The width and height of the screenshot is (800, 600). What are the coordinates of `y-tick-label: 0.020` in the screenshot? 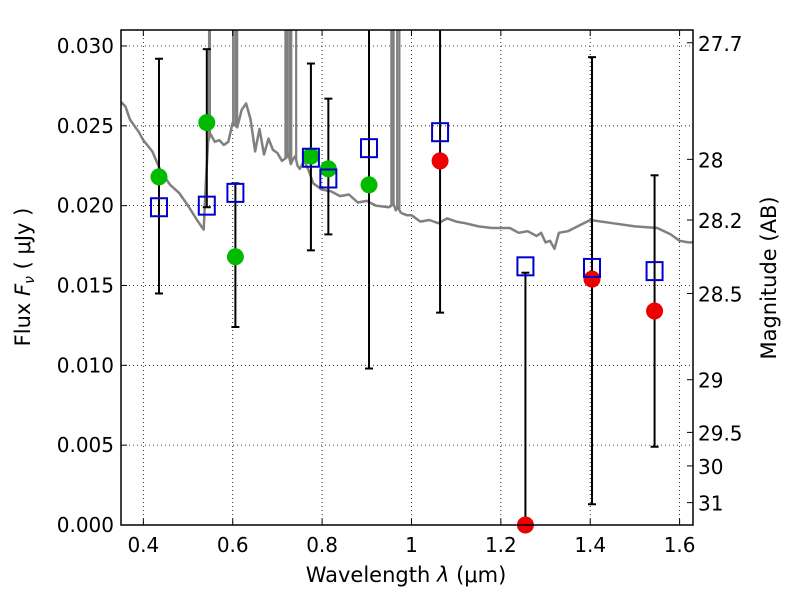 It's located at (85, 206).